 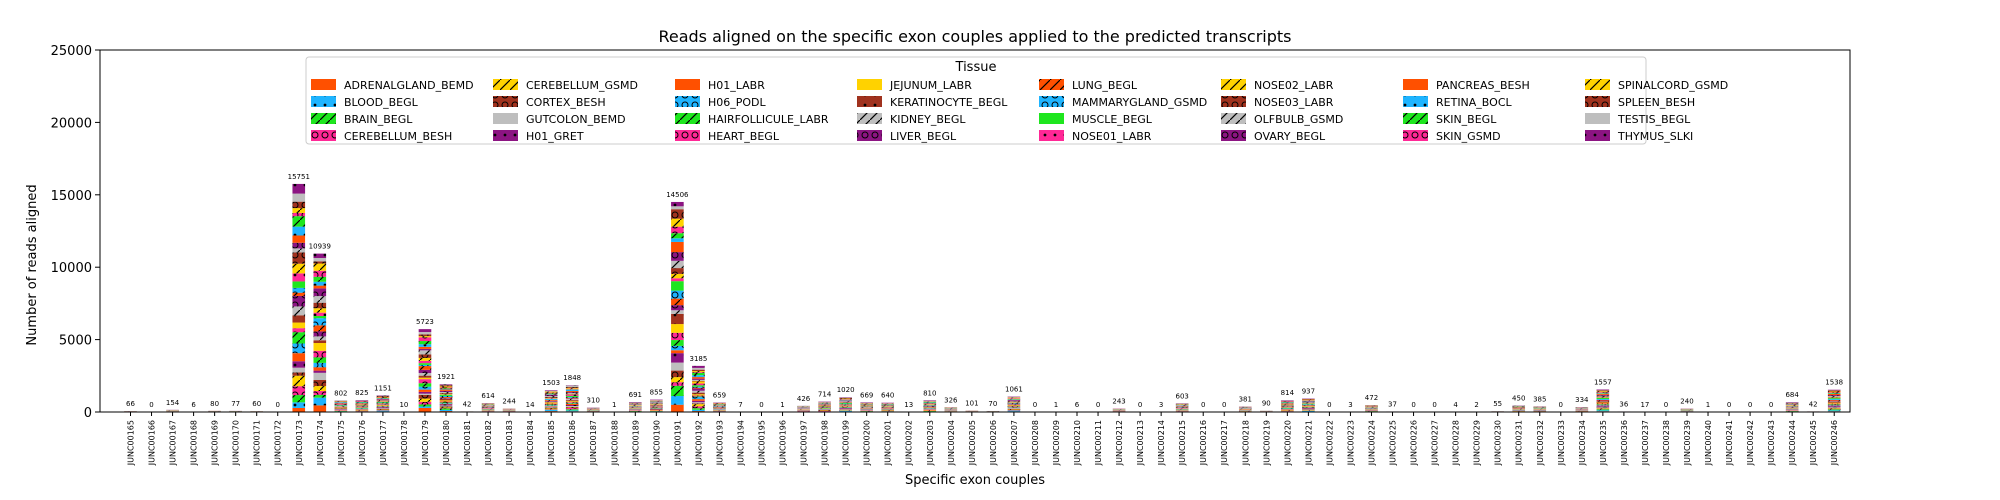 I want to click on x-tick-label: JUNC00242, so click(x=1750, y=443).